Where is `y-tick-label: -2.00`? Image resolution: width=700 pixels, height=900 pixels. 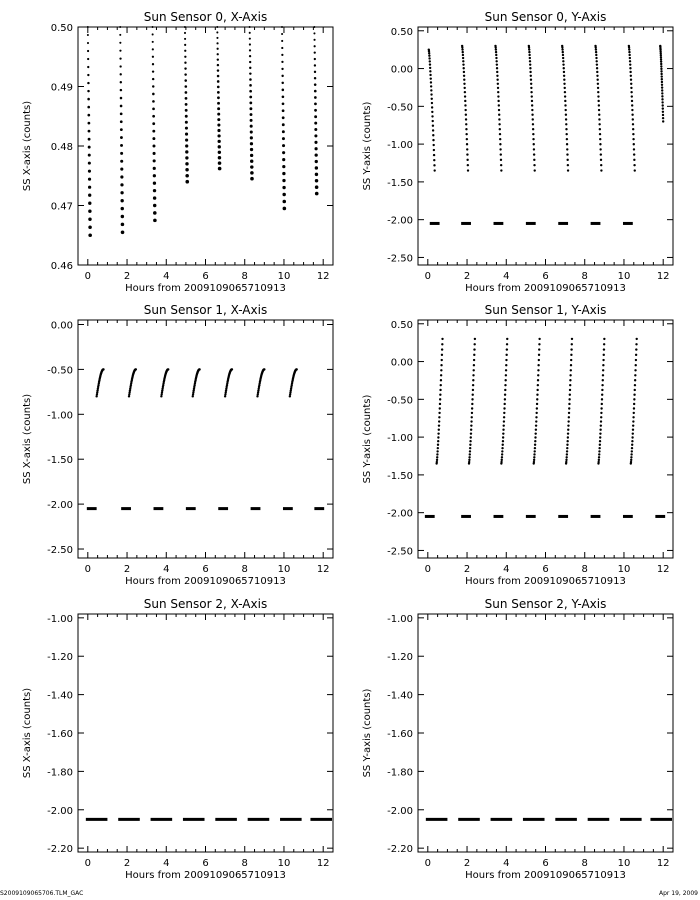 y-tick-label: -2.00 is located at coordinates (60, 505).